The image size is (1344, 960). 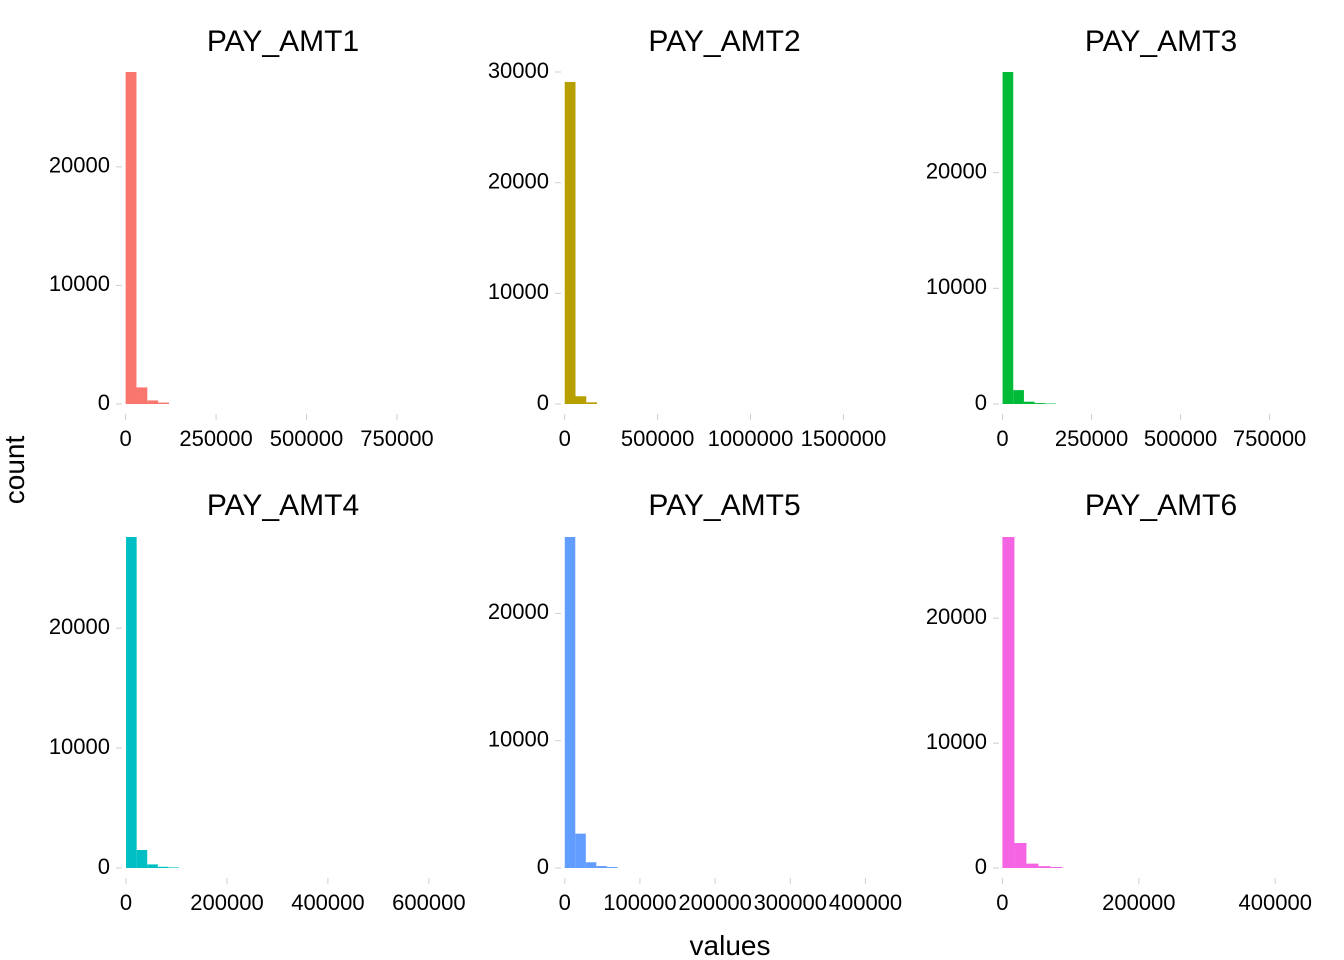 I want to click on panel-title: PAY_AMT2, so click(x=724, y=41).